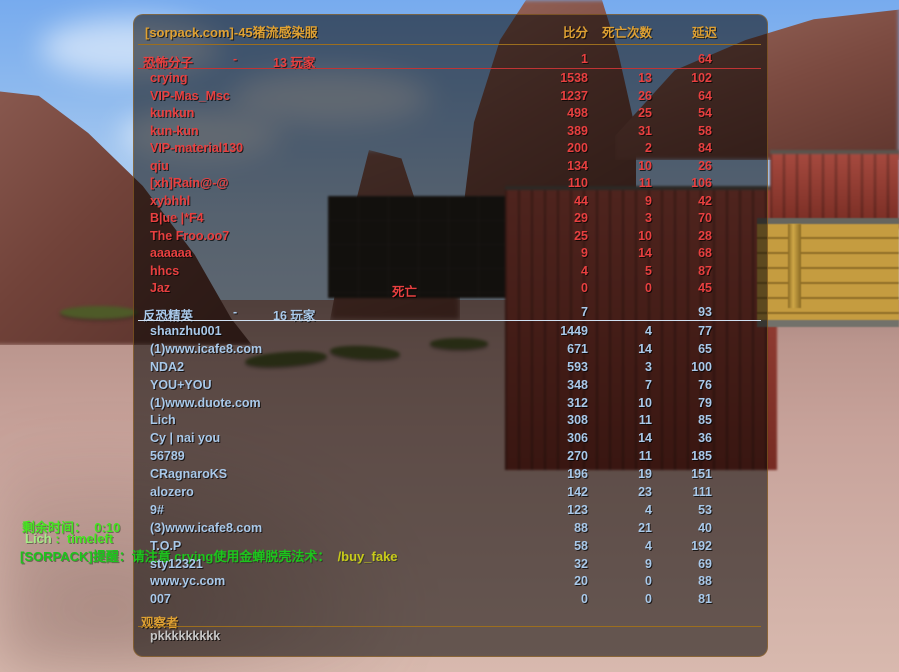  What do you see at coordinates (645, 78) in the screenshot?
I see `player-deaths: 13` at bounding box center [645, 78].